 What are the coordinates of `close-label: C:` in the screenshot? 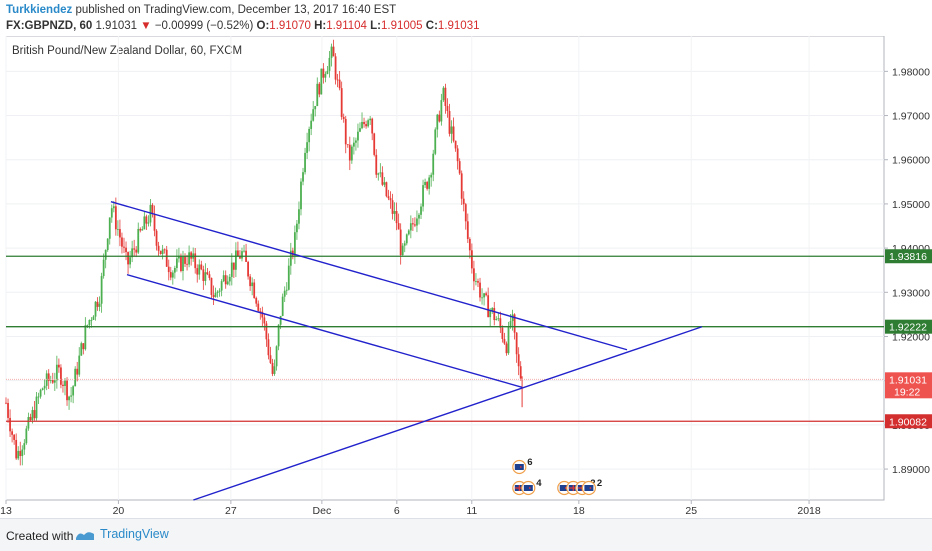 It's located at (431, 26).